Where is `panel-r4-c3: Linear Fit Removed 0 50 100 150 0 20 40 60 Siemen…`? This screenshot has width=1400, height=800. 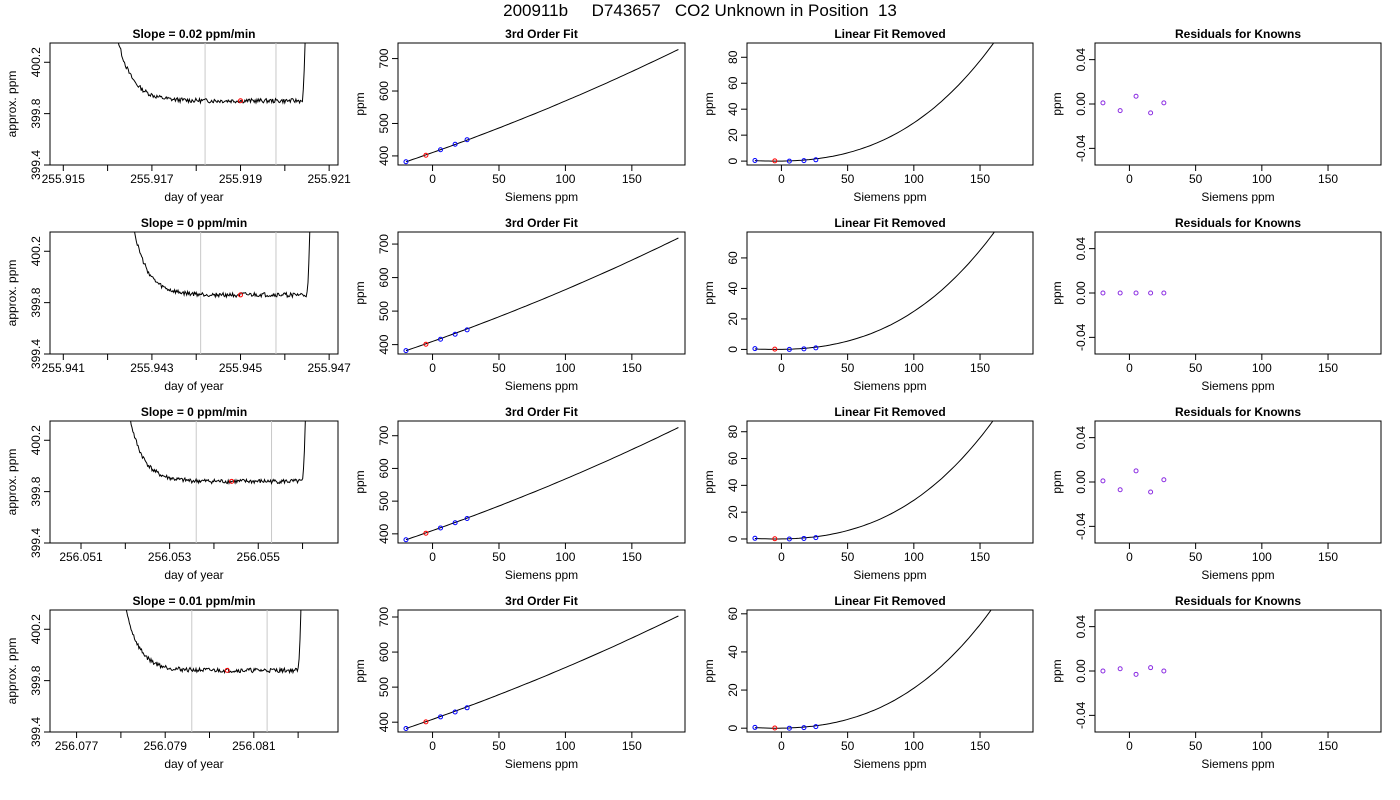 panel-r4-c3: Linear Fit Removed 0 50 100 150 0 20 40 60 Siemen… is located at coordinates (868, 682).